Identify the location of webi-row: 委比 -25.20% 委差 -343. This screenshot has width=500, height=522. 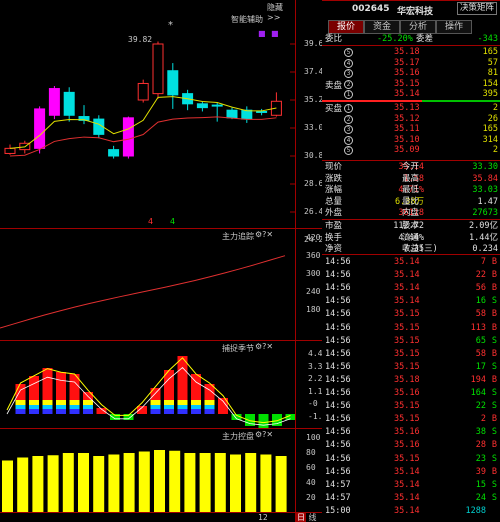
(411, 39).